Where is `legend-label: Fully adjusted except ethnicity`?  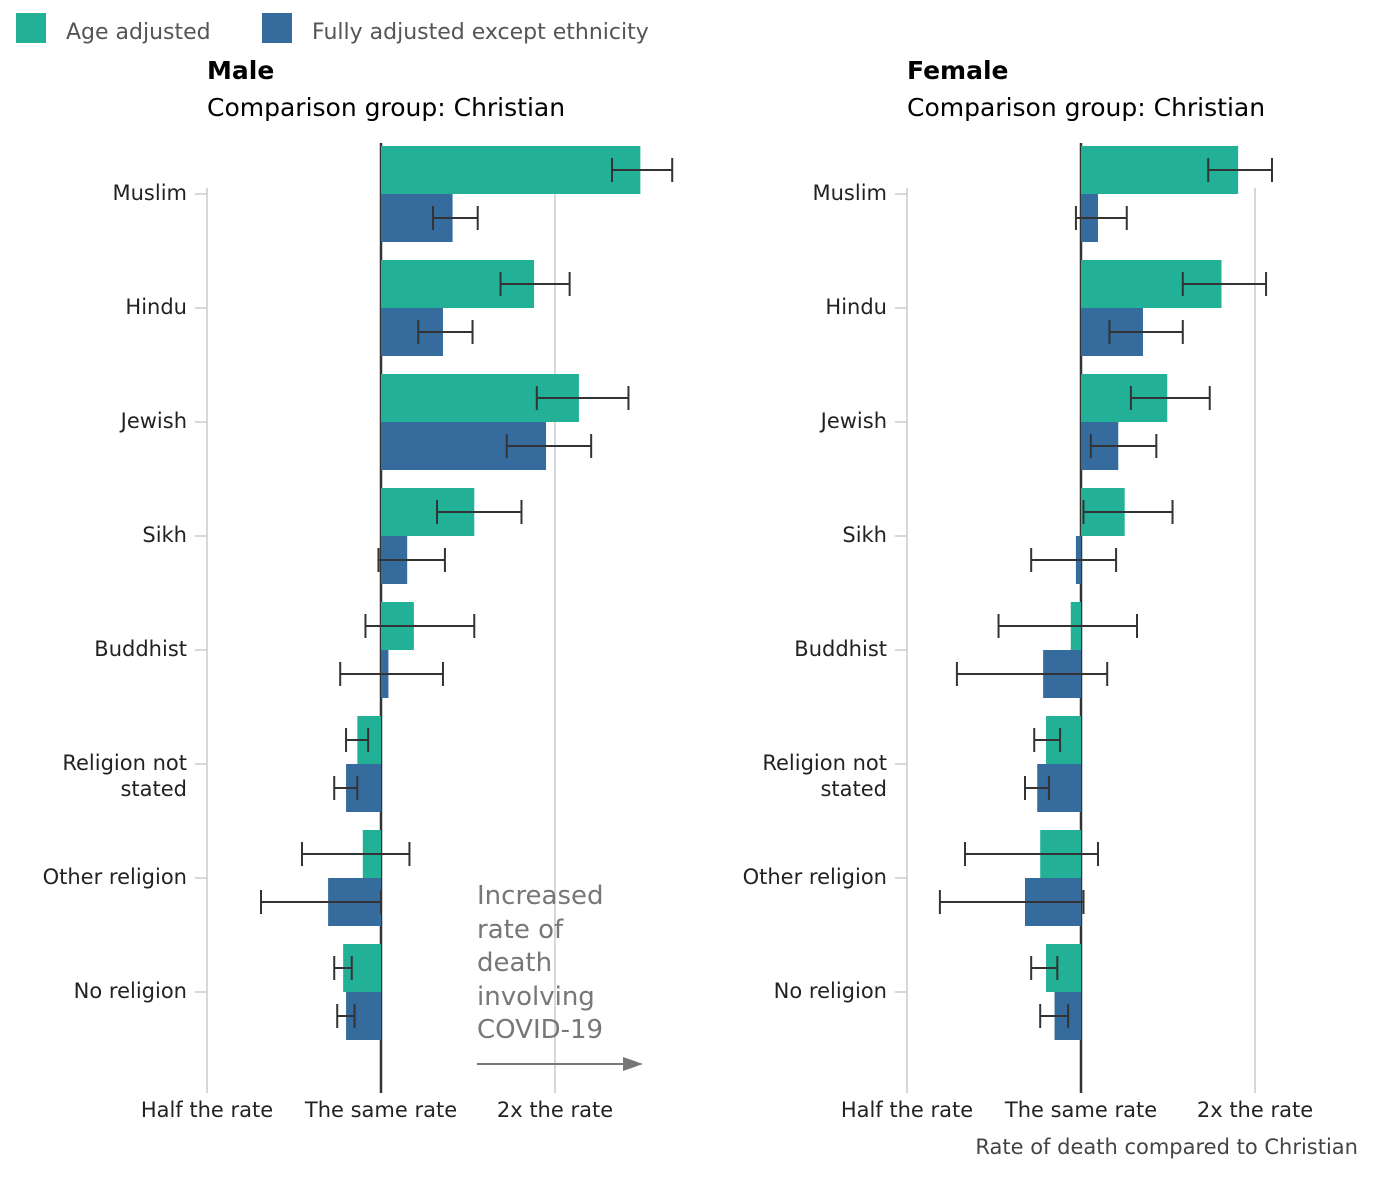 legend-label: Fully adjusted except ethnicity is located at coordinates (480, 32).